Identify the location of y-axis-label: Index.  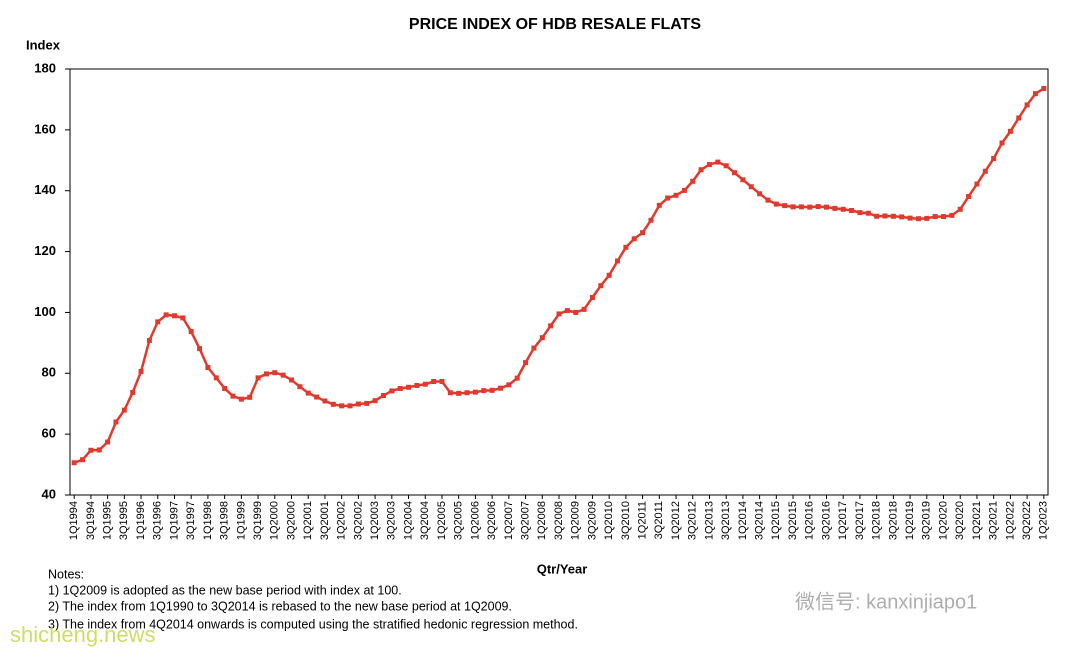
(43, 44).